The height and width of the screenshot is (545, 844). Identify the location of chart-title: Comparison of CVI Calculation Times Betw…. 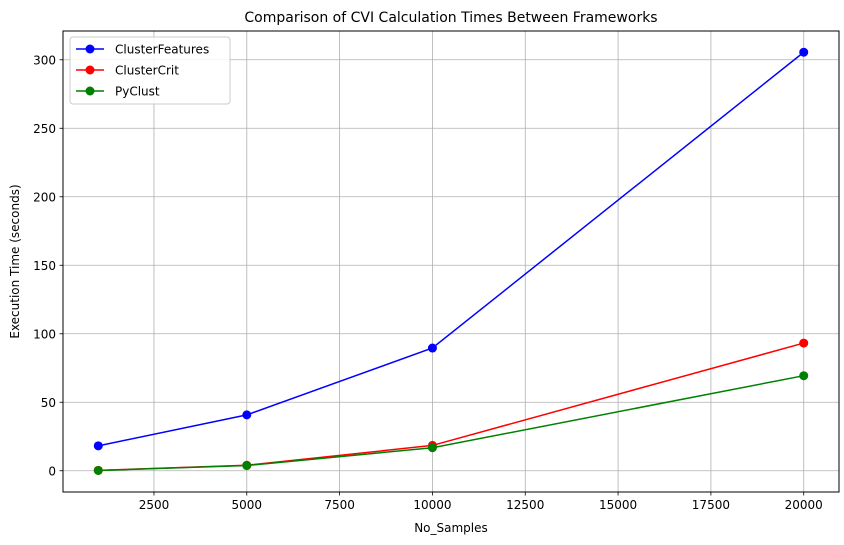
(450, 18).